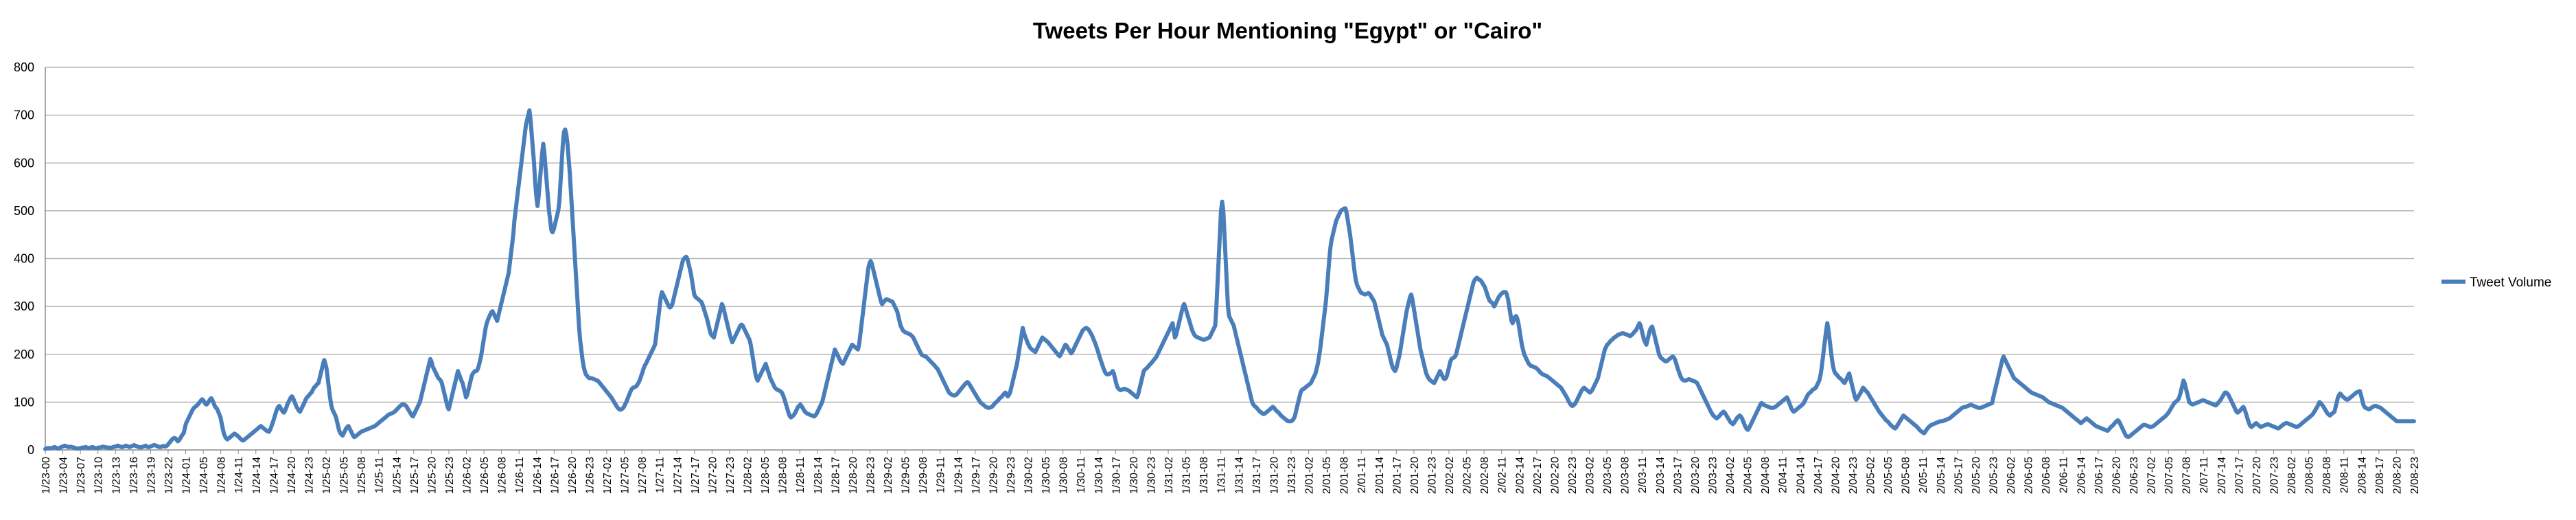 The image size is (2576, 520). What do you see at coordinates (2510, 282) in the screenshot?
I see `legend-entry-tweet-volume: Tweet Volume` at bounding box center [2510, 282].